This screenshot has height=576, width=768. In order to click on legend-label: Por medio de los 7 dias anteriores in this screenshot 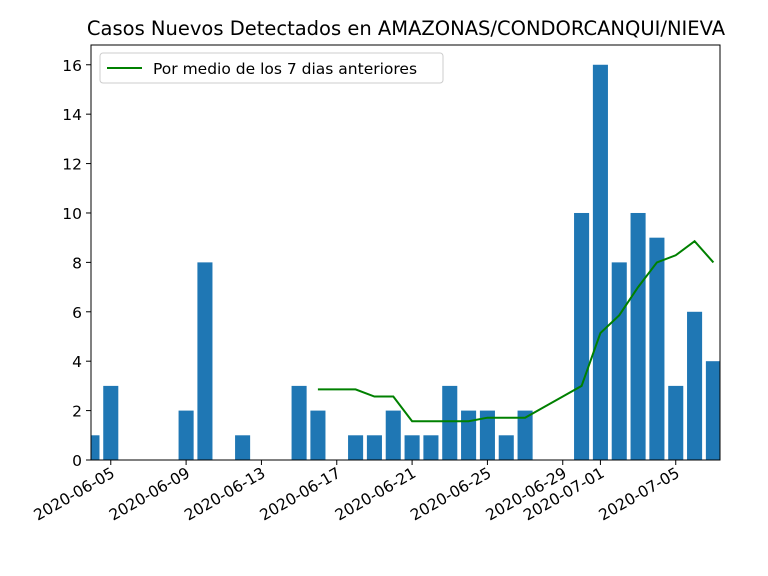, I will do `click(285, 69)`.